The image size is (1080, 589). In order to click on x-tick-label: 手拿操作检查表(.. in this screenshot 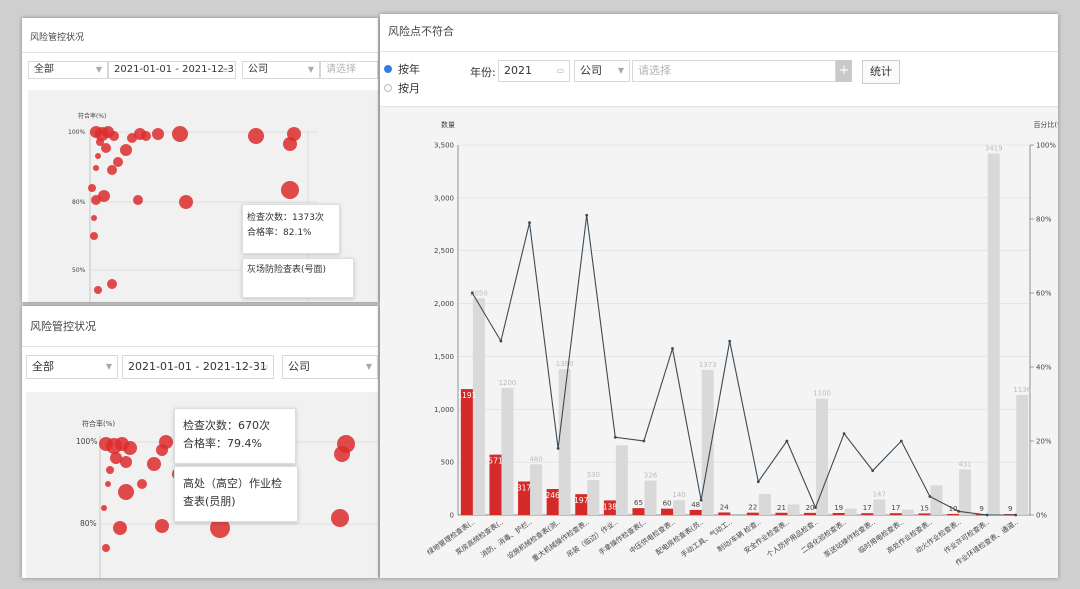, I will do `click(622, 537)`.